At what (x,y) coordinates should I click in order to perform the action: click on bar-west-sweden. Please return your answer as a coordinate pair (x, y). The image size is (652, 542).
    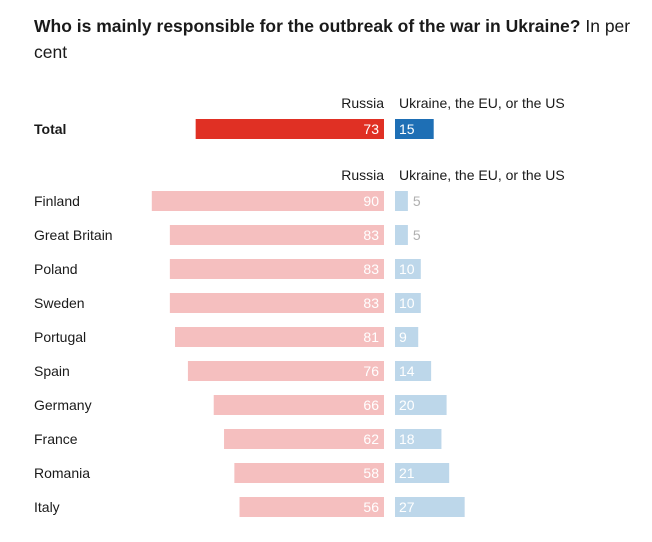
    Looking at the image, I should click on (408, 303).